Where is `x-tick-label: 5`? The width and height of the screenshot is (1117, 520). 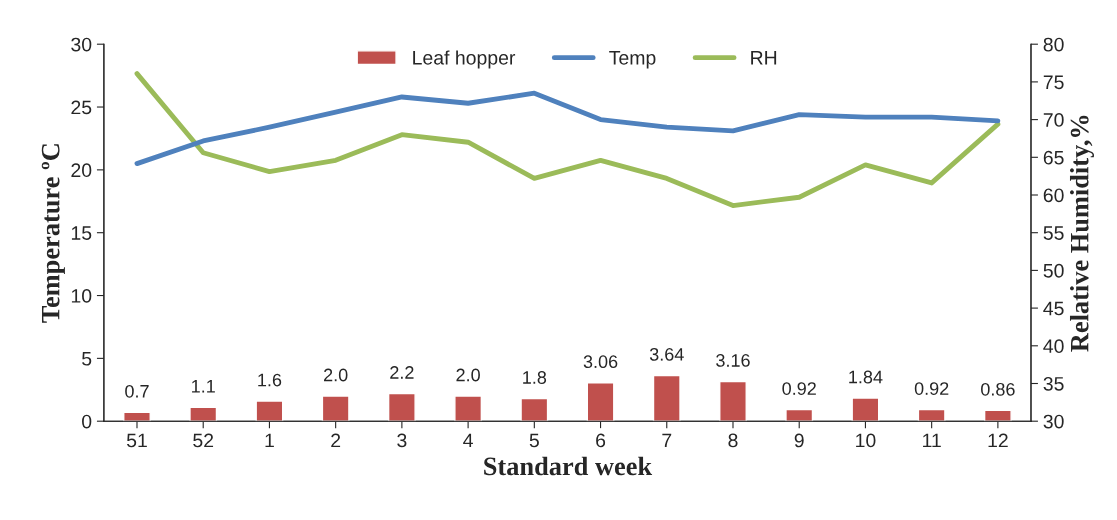 x-tick-label: 5 is located at coordinates (534, 440).